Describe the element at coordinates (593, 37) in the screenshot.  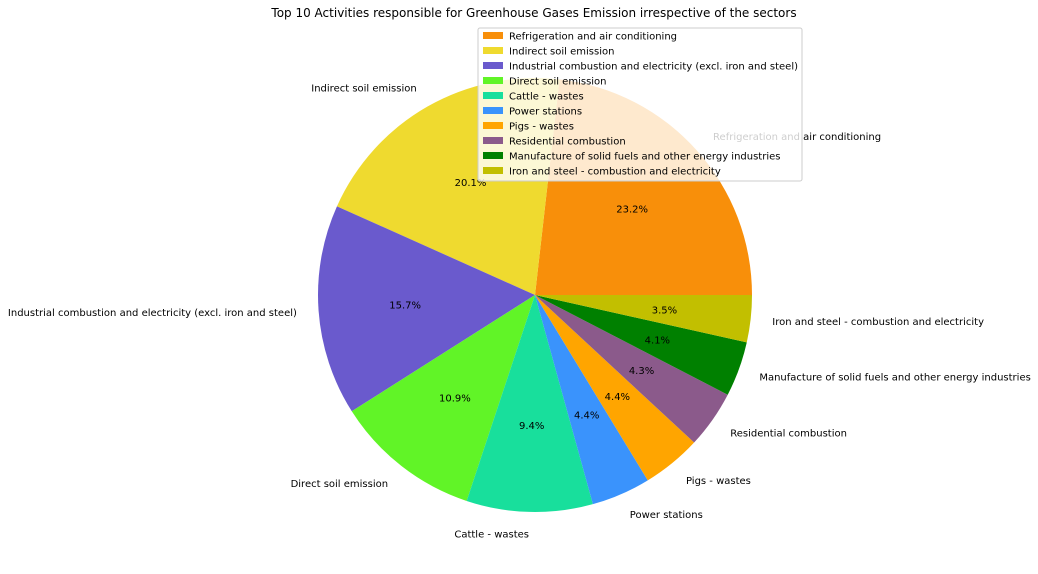
I see `legend-label-0: Refrigeration and air conditioning` at that location.